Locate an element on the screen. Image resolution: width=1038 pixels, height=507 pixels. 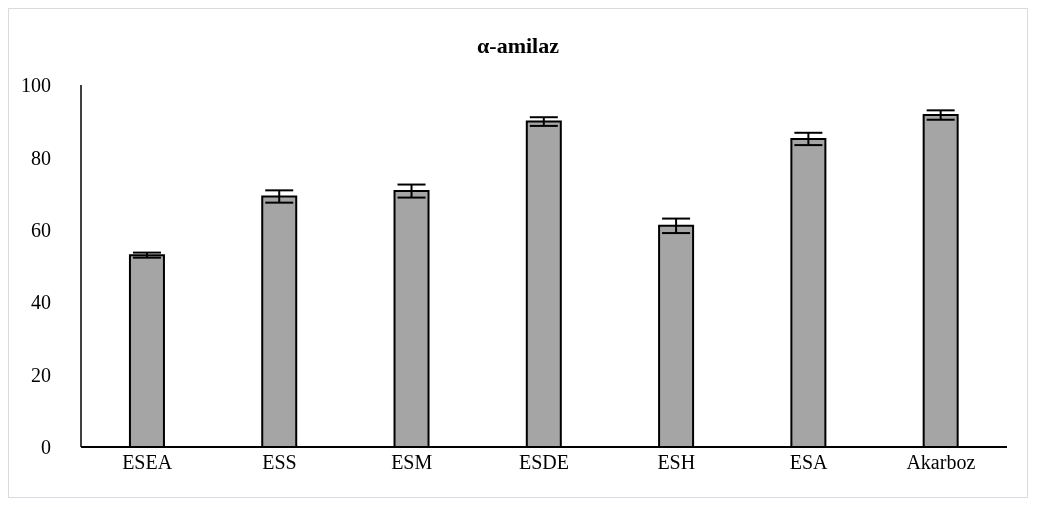
y-tick-label: 60 is located at coordinates (41, 229).